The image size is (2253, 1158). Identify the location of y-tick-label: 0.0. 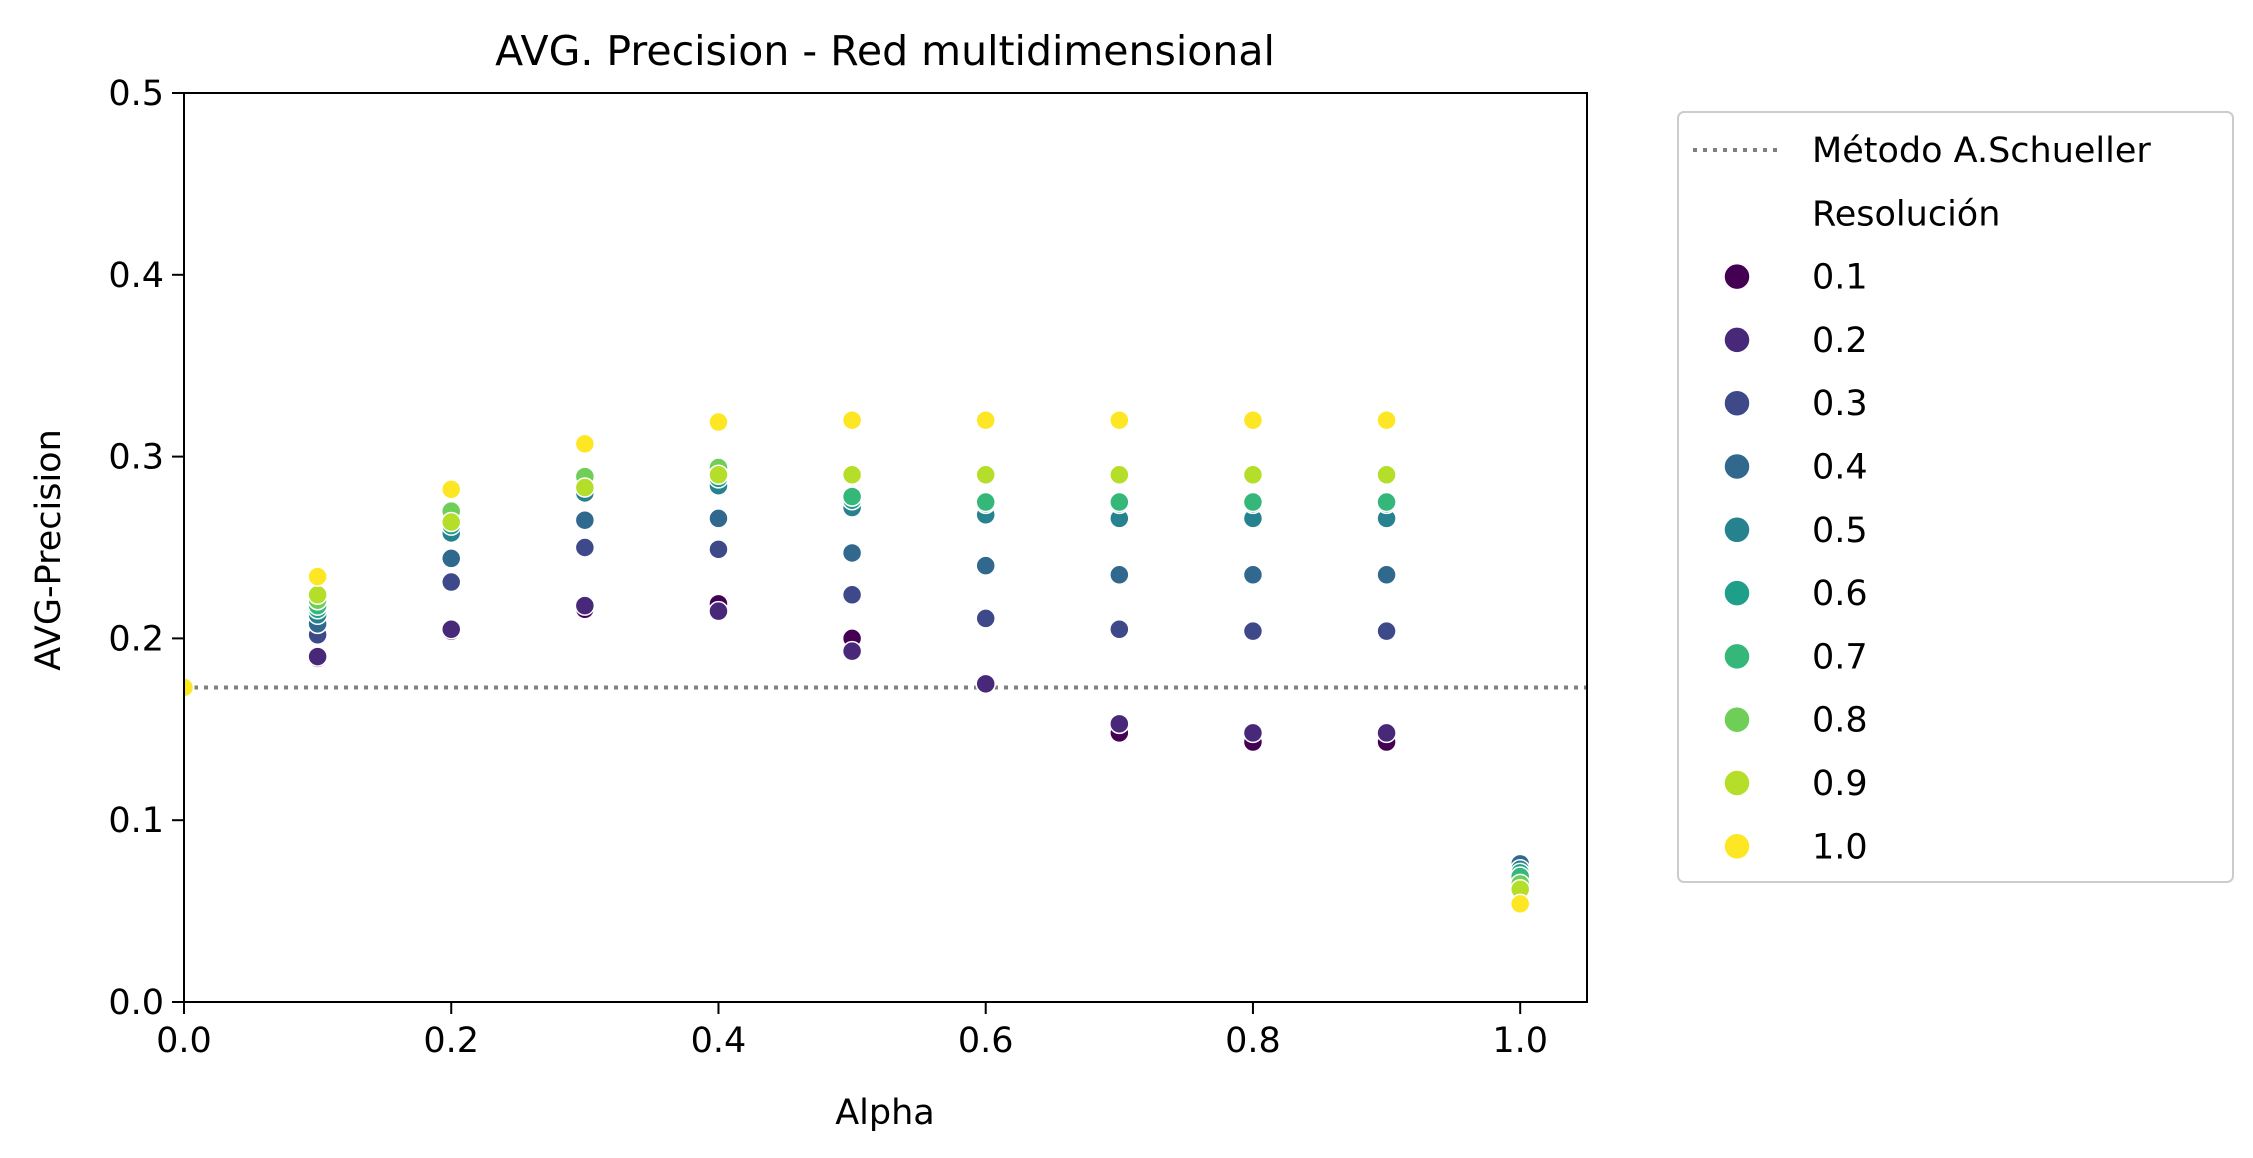
(136, 1003).